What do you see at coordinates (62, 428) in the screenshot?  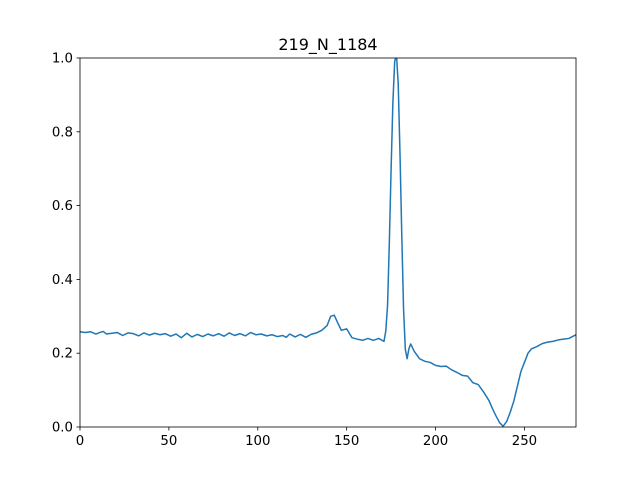 I see `y-tick-label: 0.0` at bounding box center [62, 428].